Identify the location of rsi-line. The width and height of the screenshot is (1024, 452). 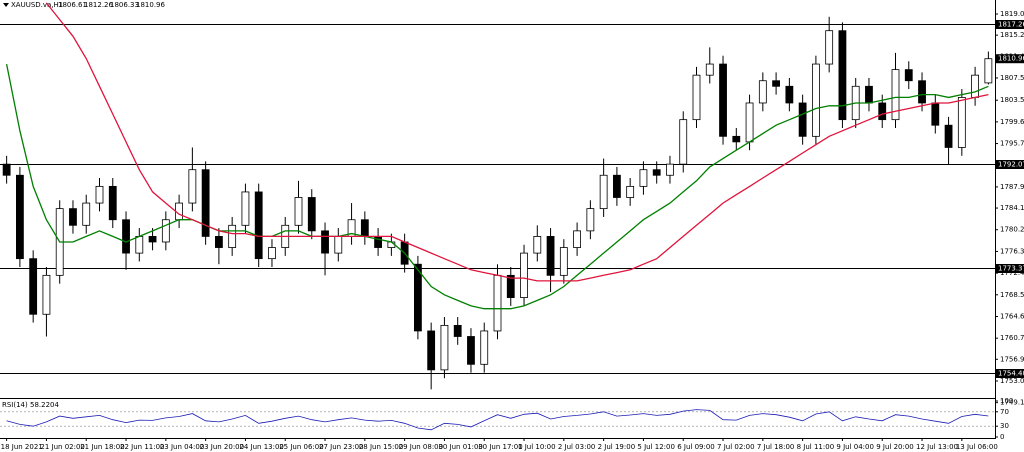
(497, 420).